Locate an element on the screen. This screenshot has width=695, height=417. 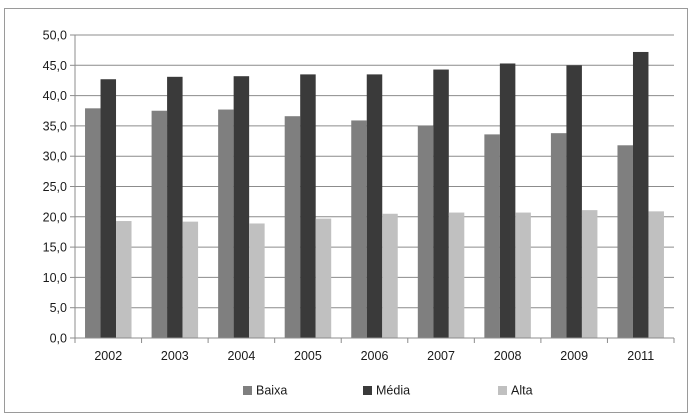
x-tick-label: 2002 is located at coordinates (108, 356).